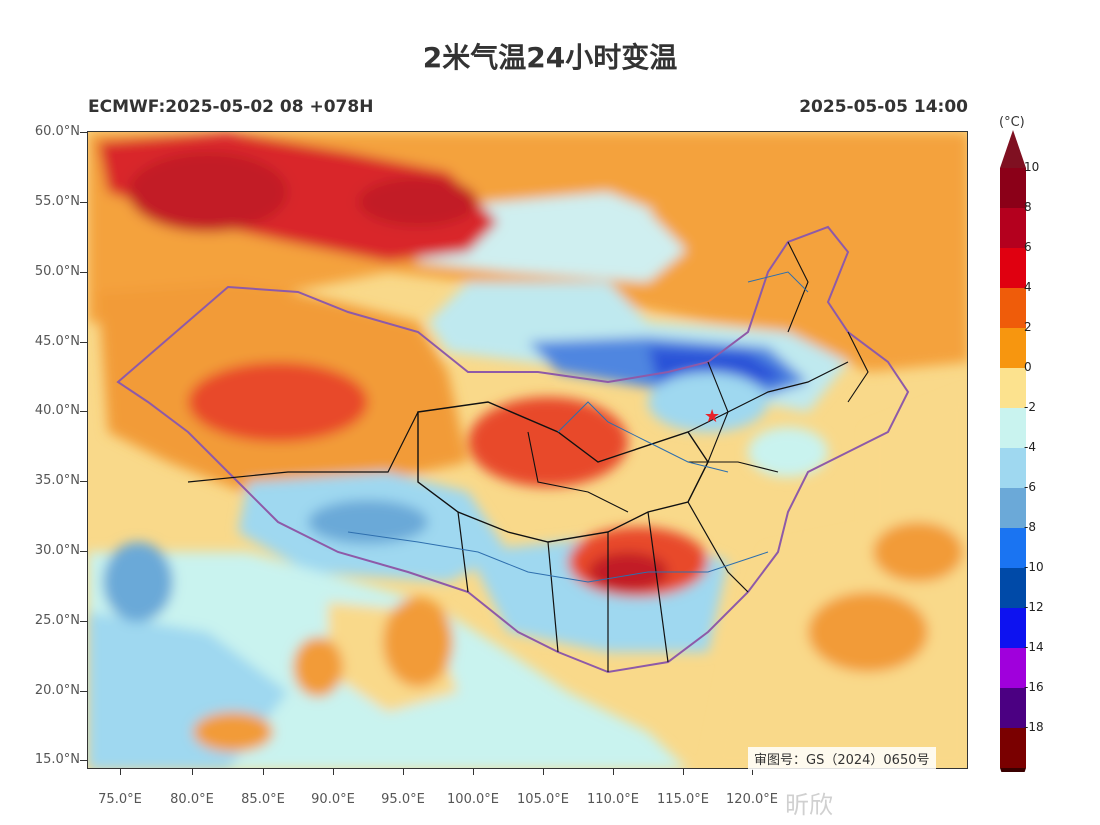 Image resolution: width=1100 pixels, height=825 pixels. Describe the element at coordinates (1034, 727) in the screenshot. I see `colorbar-label: -18` at that location.